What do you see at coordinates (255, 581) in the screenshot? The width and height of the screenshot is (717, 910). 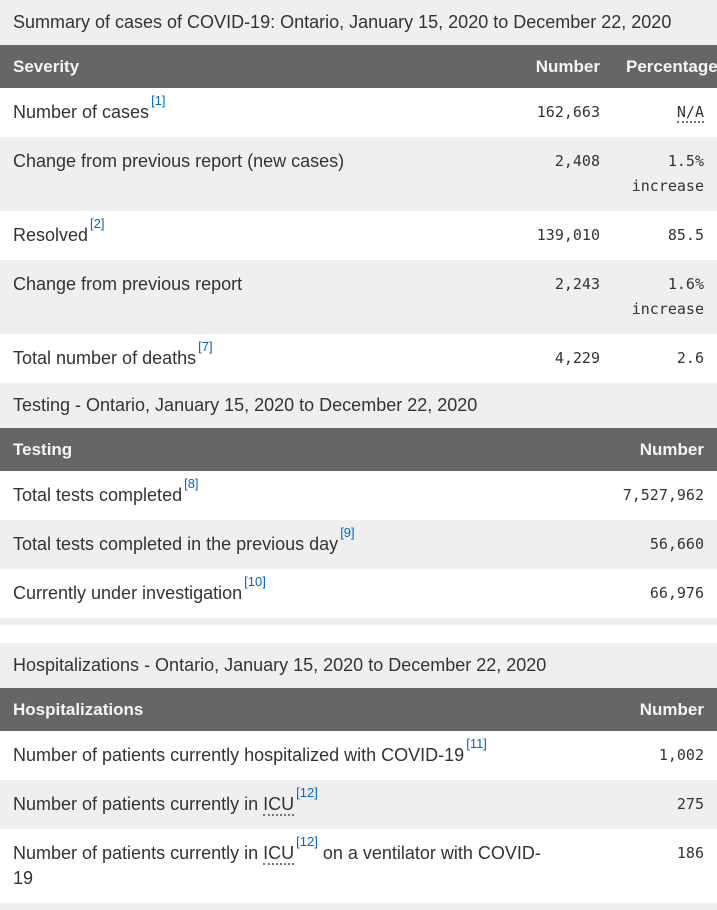 I see `footnote-link-10: [10]` at bounding box center [255, 581].